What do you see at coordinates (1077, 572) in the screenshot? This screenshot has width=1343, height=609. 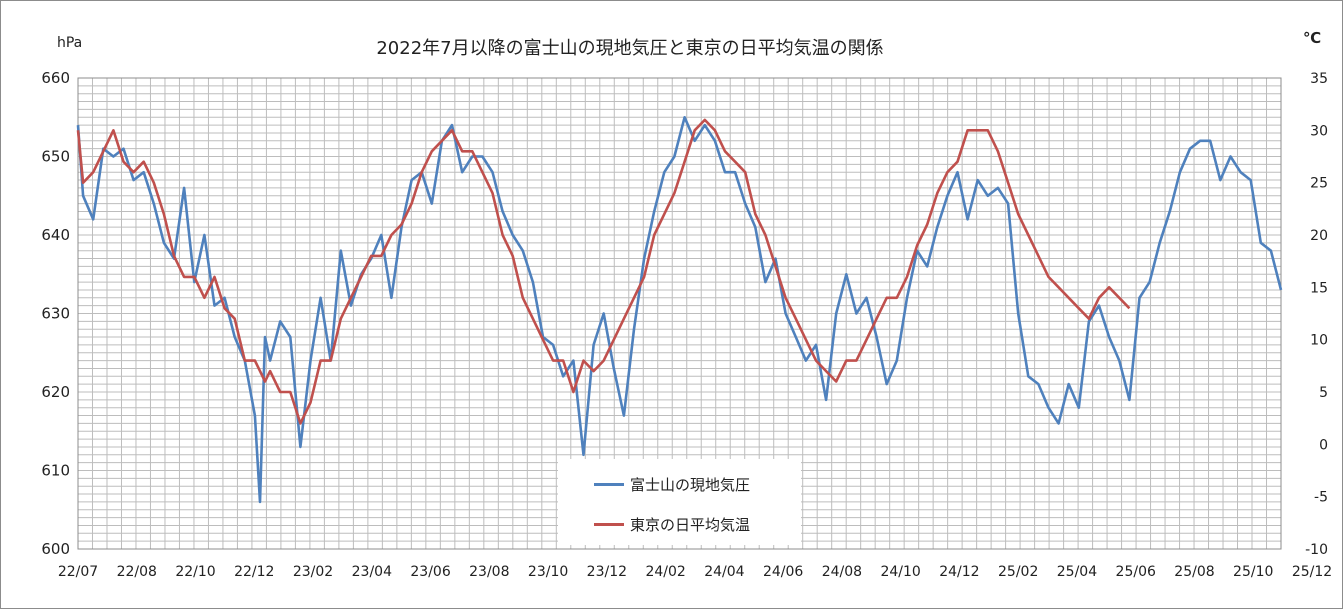 I see `x-tick-label: 25/04` at bounding box center [1077, 572].